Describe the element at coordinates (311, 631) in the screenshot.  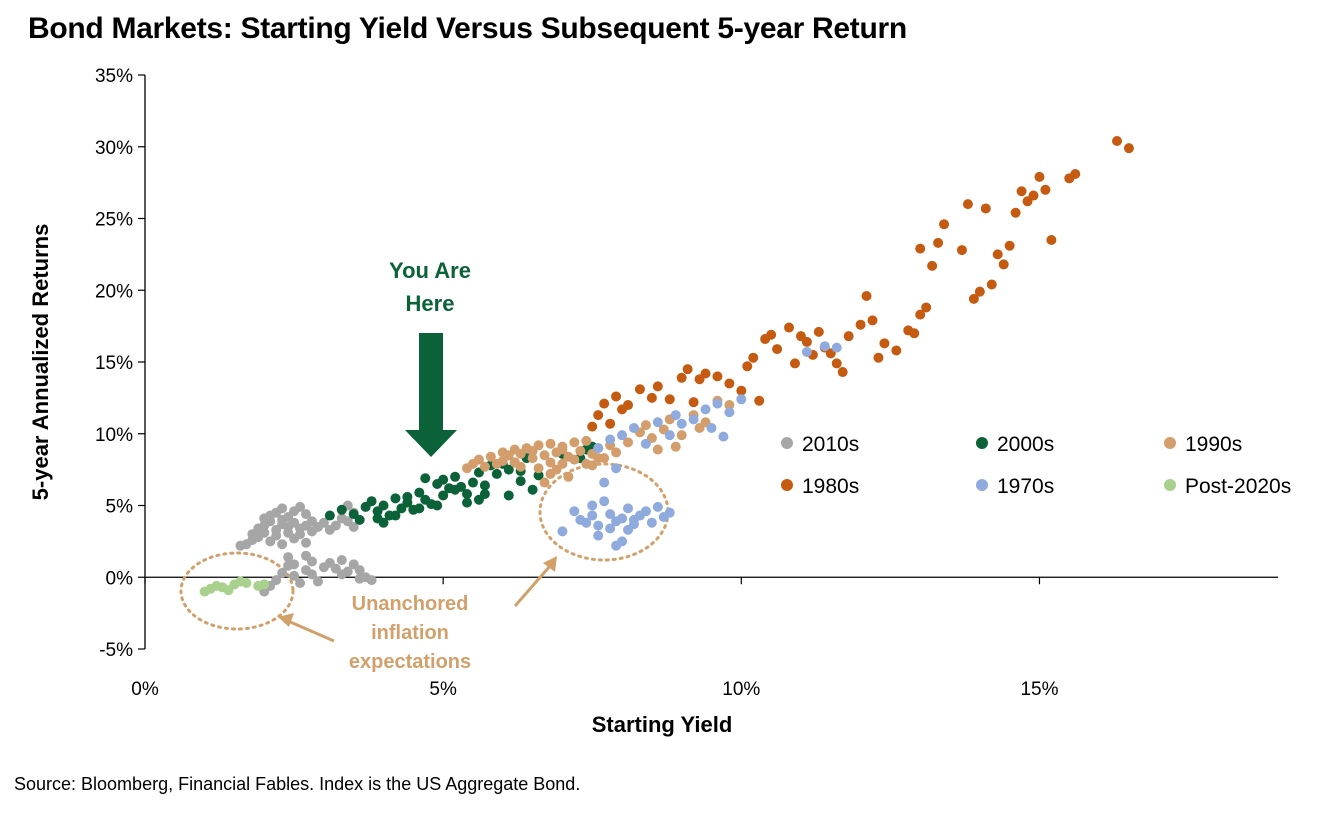
I see `unanchored-arrow-left-shaft` at that location.